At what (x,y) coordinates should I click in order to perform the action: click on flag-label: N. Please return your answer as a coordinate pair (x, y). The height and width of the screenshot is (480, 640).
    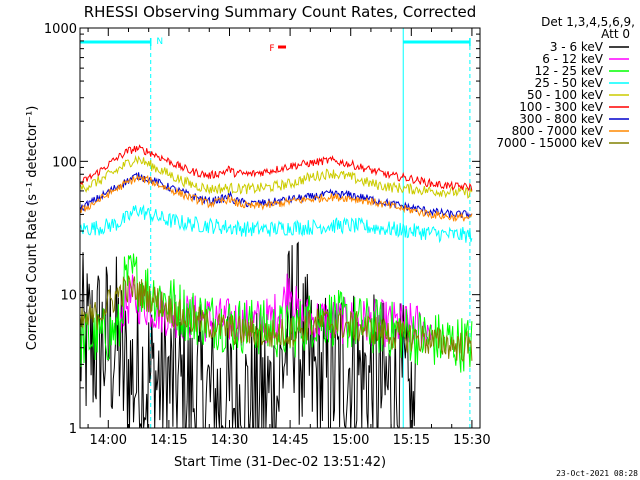
    Looking at the image, I should click on (159, 42).